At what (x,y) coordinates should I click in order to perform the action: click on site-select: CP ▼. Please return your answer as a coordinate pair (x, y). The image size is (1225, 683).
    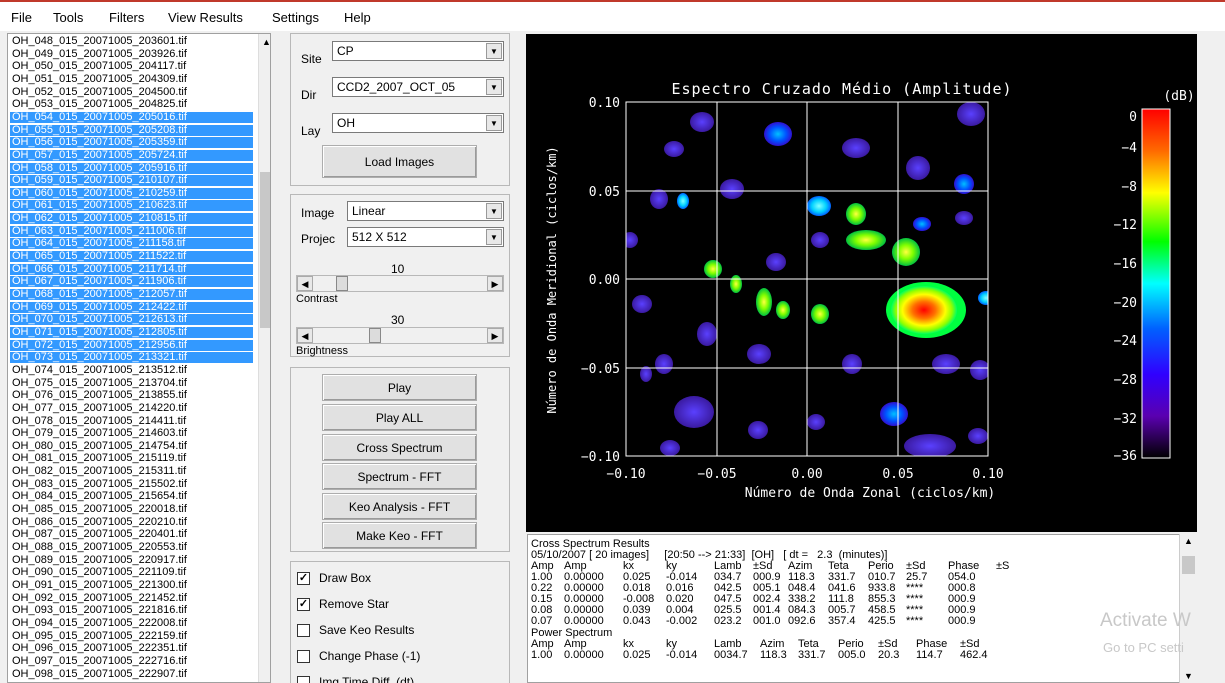
    Looking at the image, I should click on (418, 51).